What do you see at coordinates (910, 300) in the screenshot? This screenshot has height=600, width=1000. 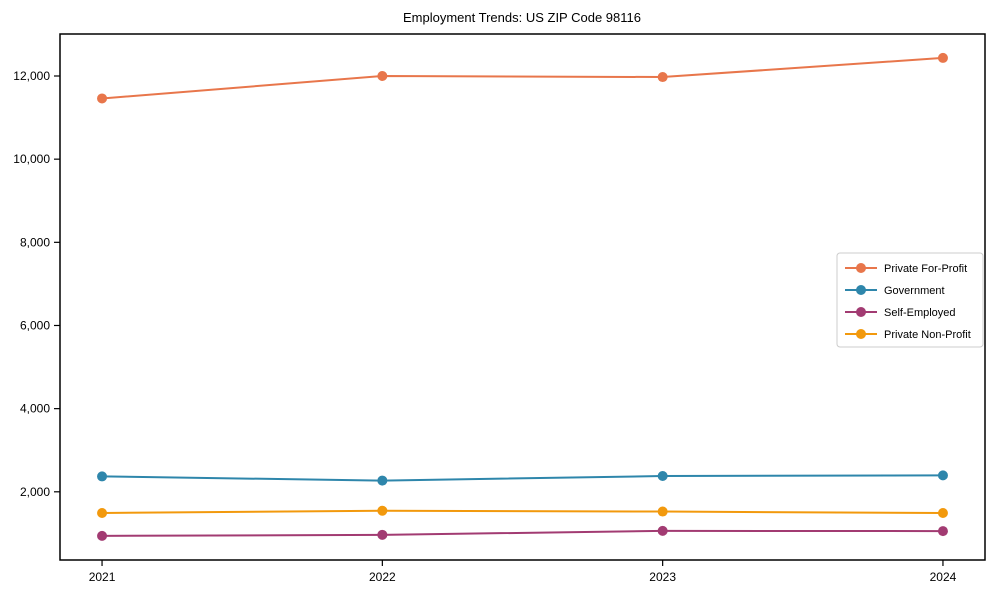 I see `legend` at bounding box center [910, 300].